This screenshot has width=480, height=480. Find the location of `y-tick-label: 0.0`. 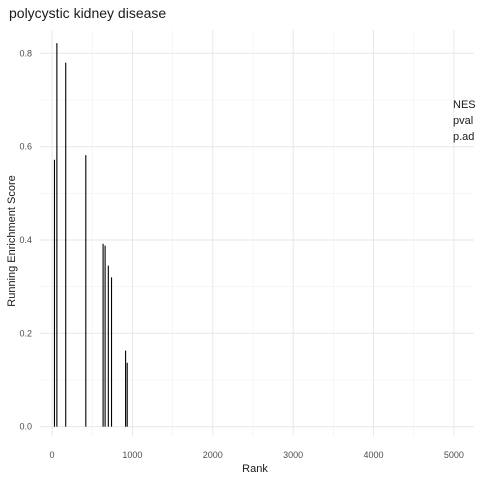

y-tick-label: 0.0 is located at coordinates (25, 427).